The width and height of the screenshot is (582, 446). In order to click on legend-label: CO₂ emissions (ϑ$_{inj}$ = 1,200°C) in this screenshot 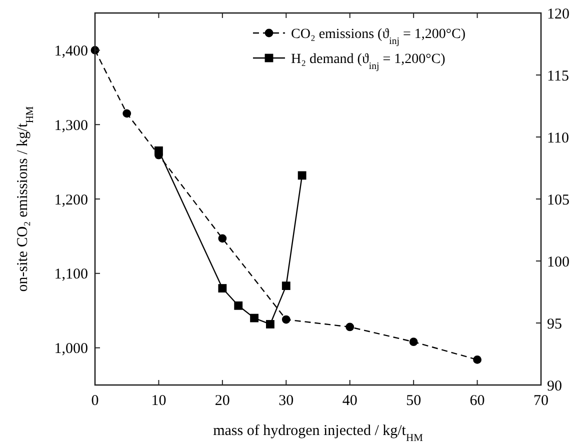, I will do `click(378, 36)`.